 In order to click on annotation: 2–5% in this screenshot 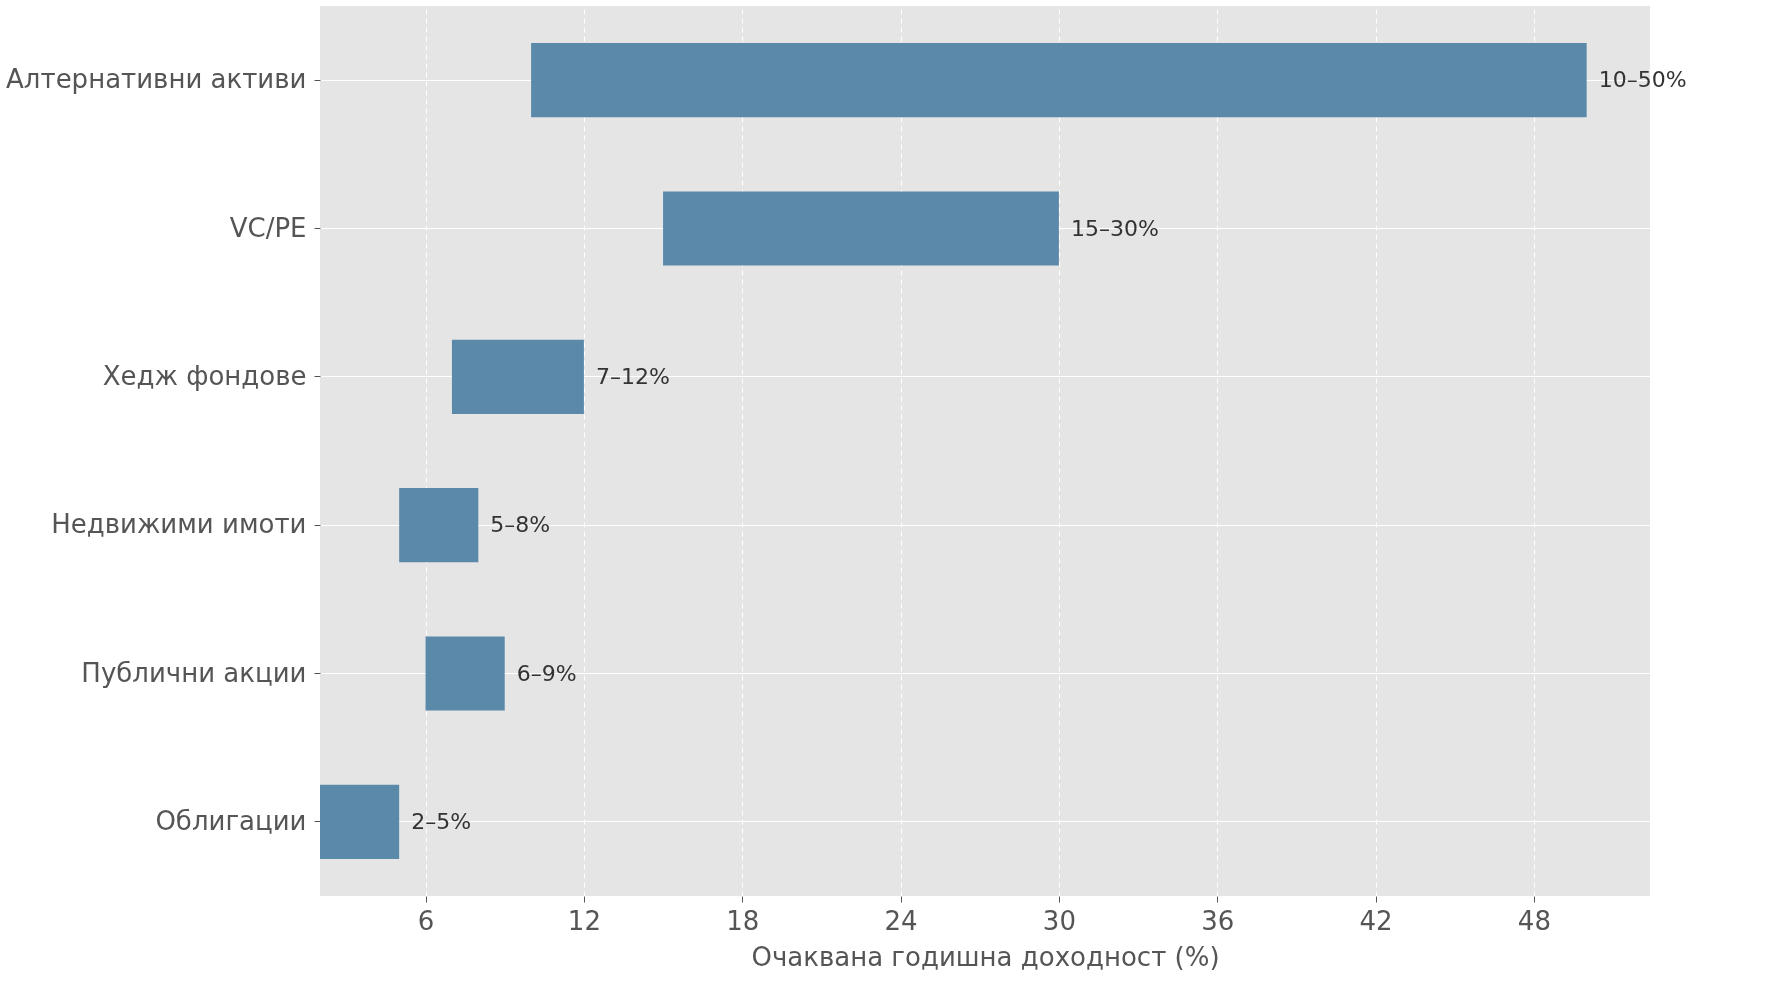, I will do `click(441, 821)`.